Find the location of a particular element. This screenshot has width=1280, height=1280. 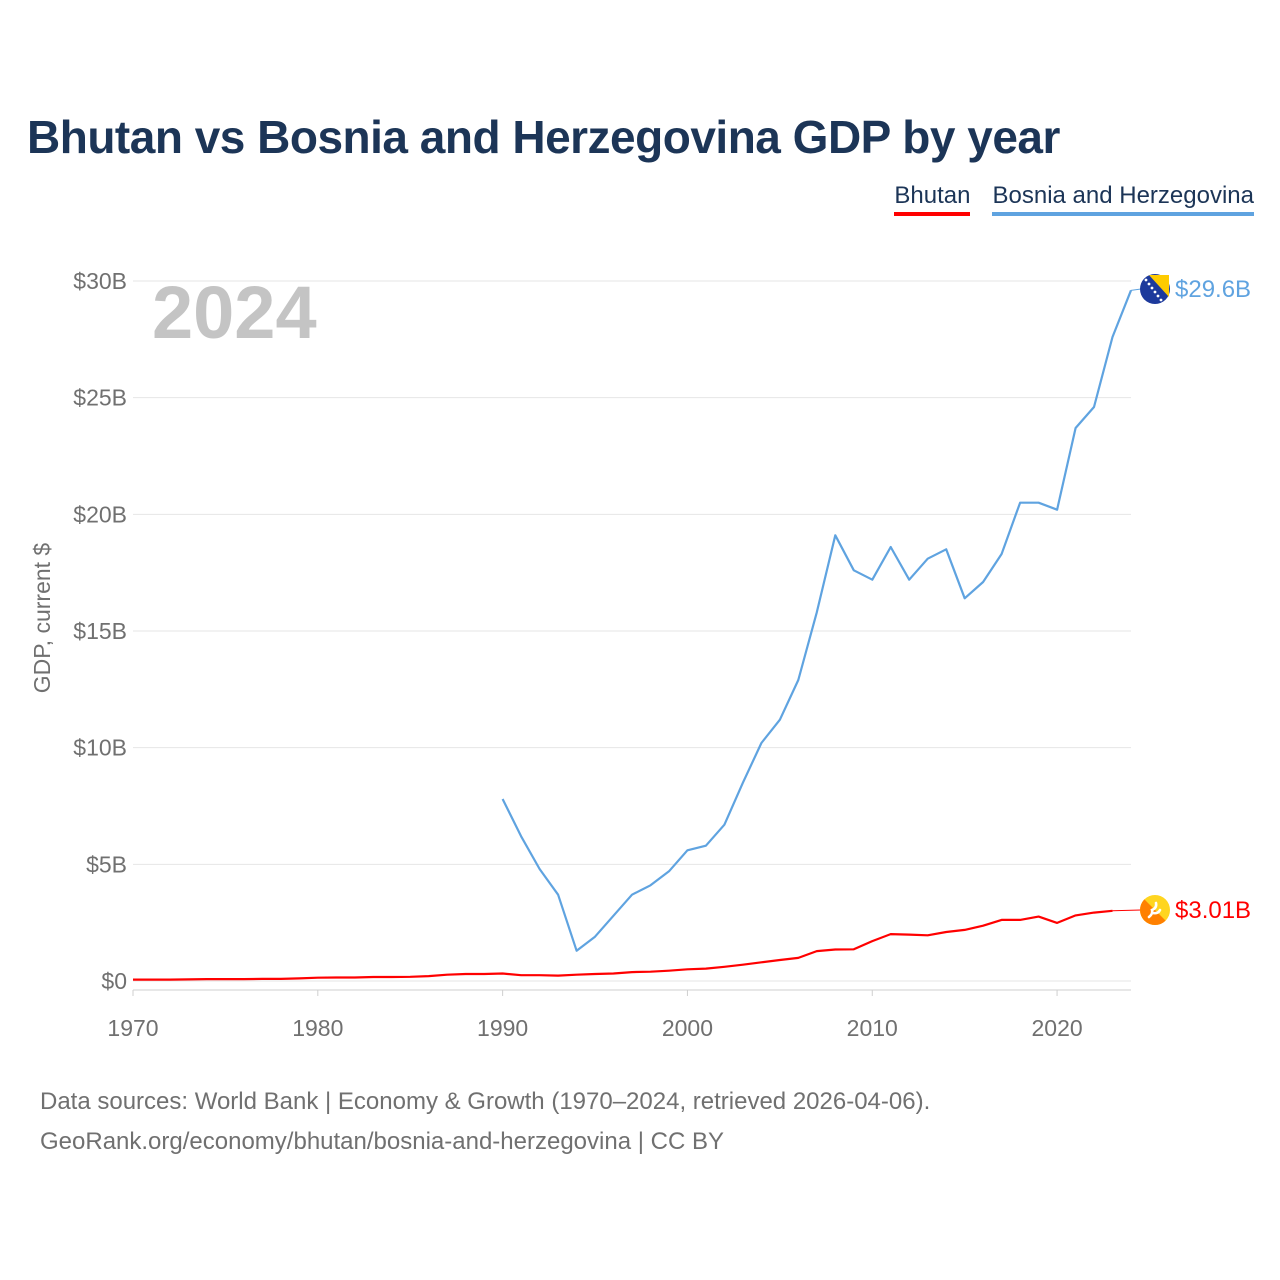

end-leader-bosnia-and-herzegovina is located at coordinates (1136, 289).